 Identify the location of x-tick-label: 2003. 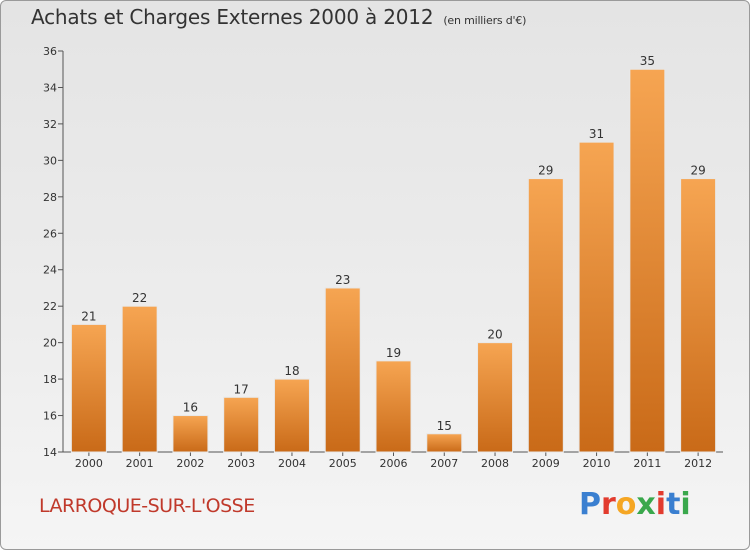
(241, 463).